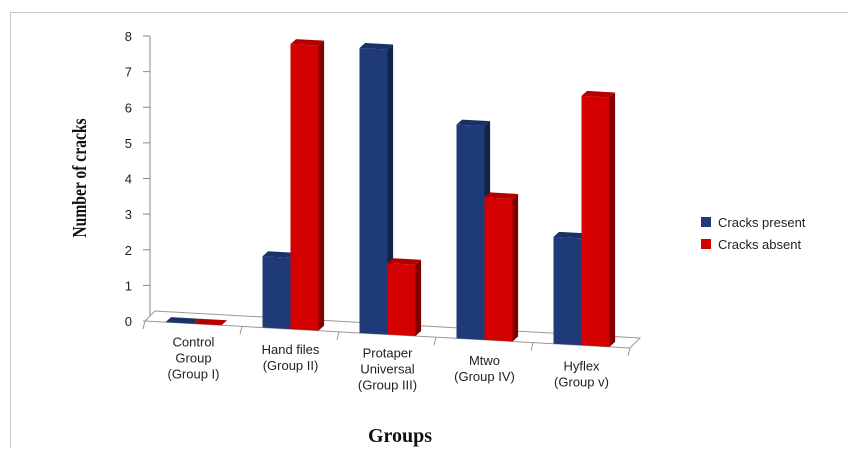  What do you see at coordinates (128, 250) in the screenshot?
I see `y-tick-label: 2` at bounding box center [128, 250].